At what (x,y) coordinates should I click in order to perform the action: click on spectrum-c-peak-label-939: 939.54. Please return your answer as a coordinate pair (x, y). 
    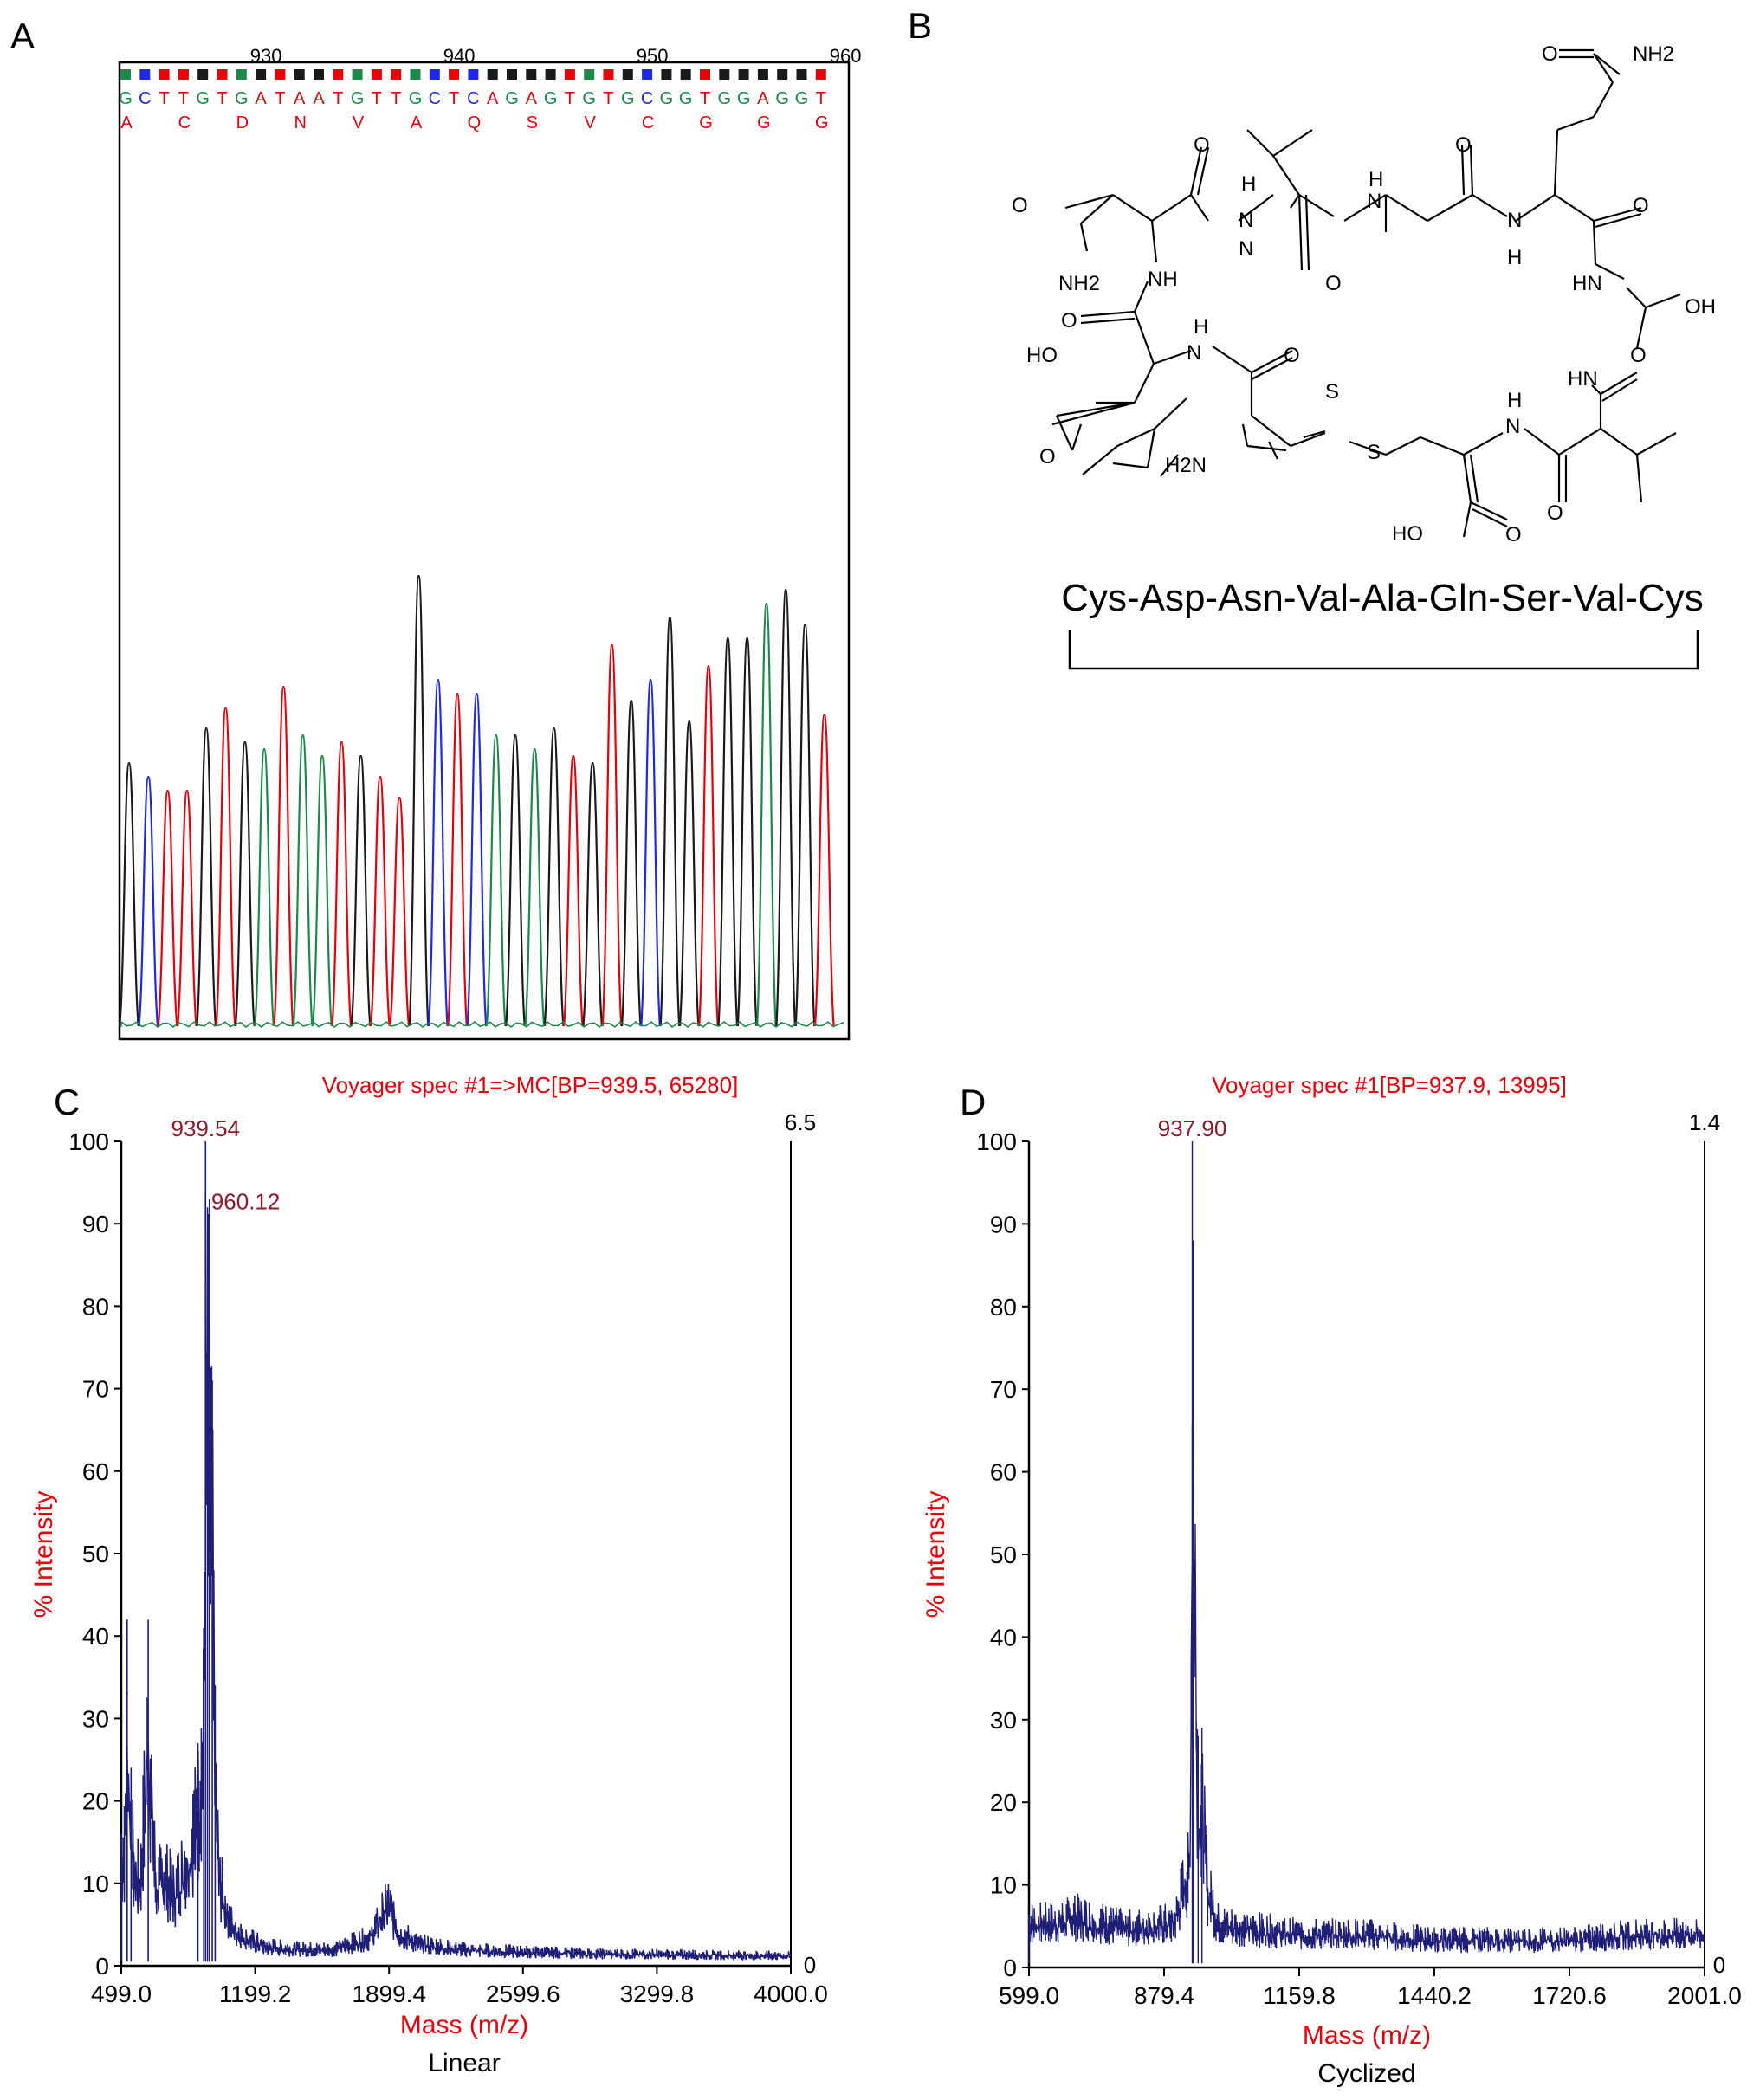
    Looking at the image, I should click on (206, 1128).